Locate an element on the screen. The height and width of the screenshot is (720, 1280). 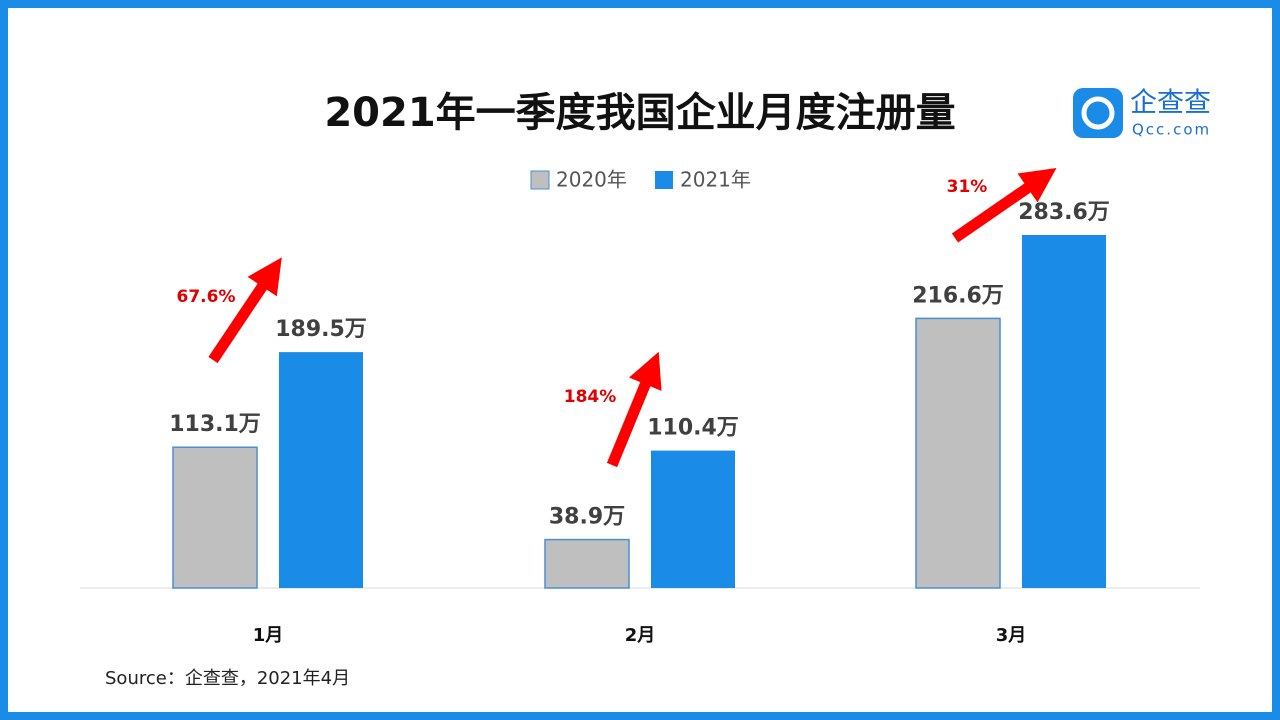
x-tick-label: 2月 is located at coordinates (640, 635).